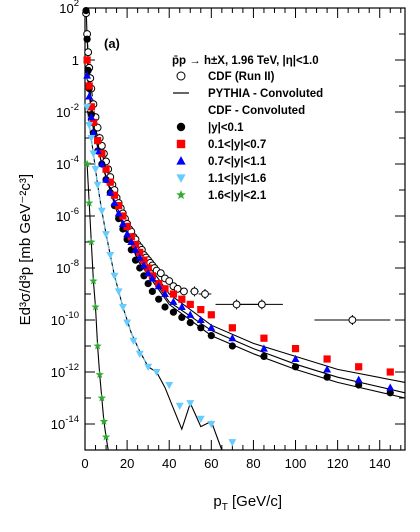 The image size is (420, 532). I want to click on legend-label: CDF (Run II), so click(241, 77).